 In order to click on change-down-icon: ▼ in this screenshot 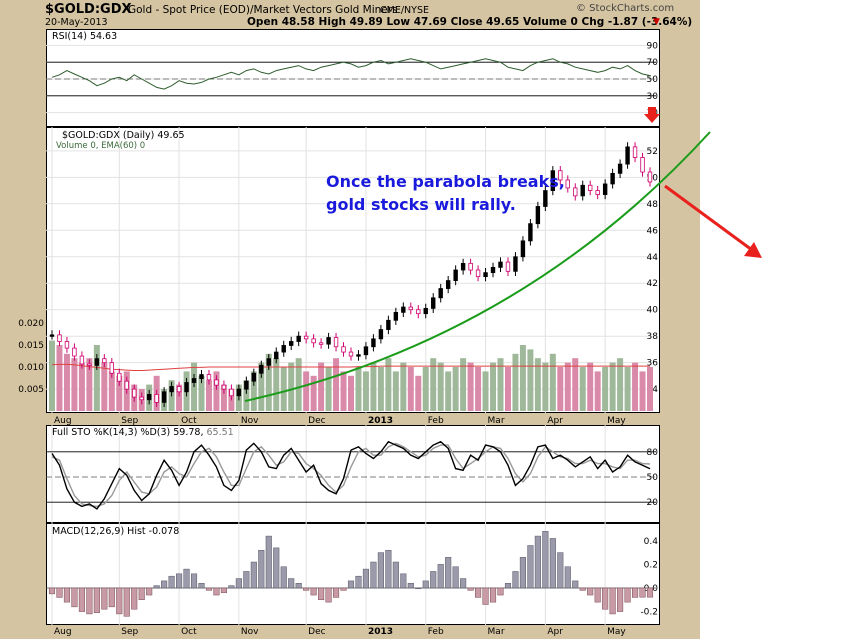, I will do `click(656, 22)`.